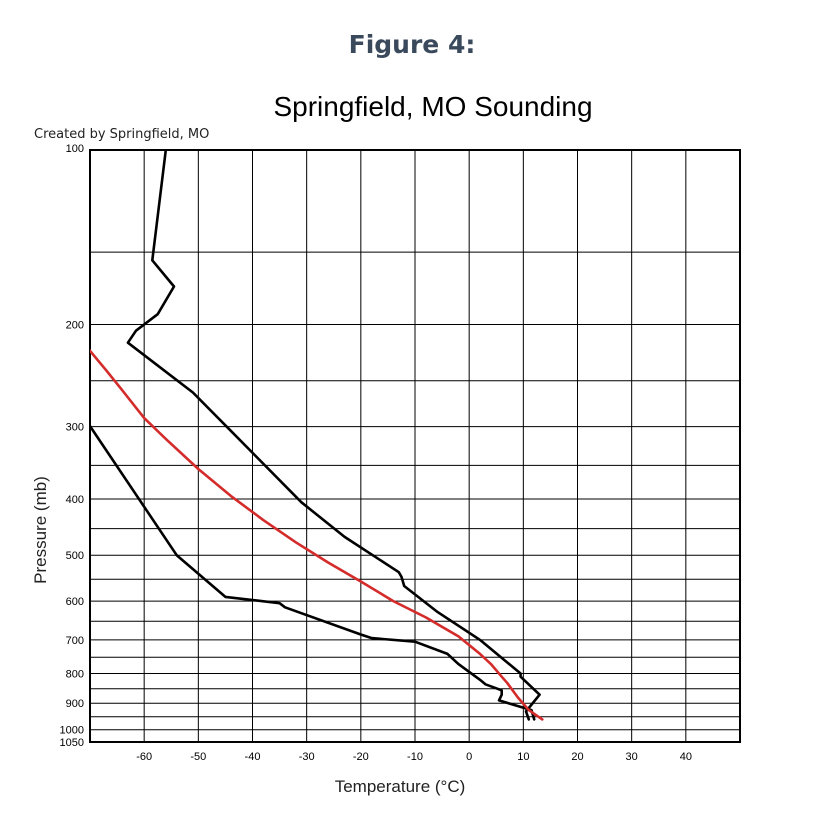 This screenshot has height=824, width=824. Describe the element at coordinates (523, 757) in the screenshot. I see `x-tick-label: 10` at that location.